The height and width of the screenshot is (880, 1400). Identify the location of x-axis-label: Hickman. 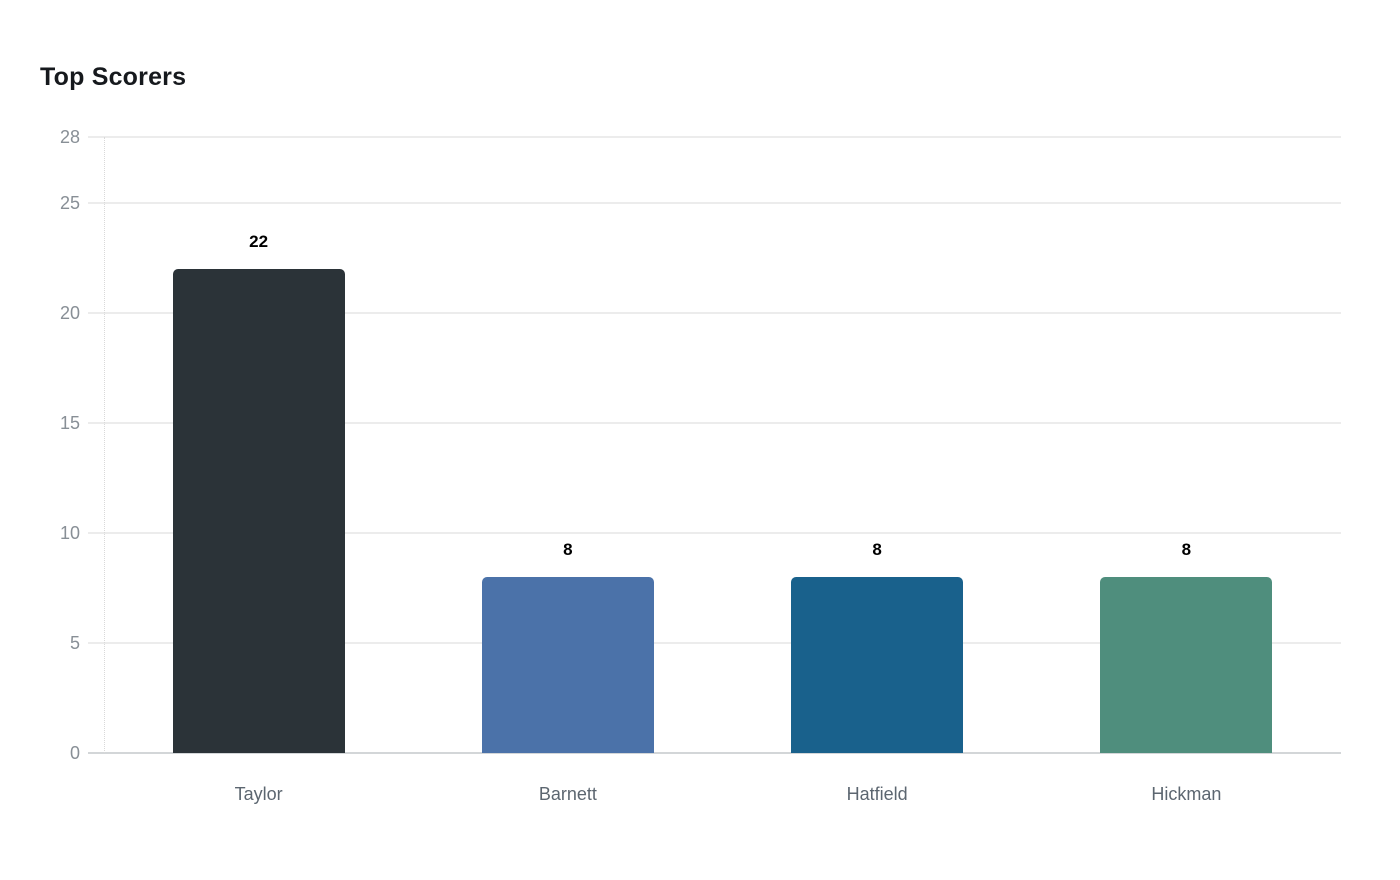
(1186, 794).